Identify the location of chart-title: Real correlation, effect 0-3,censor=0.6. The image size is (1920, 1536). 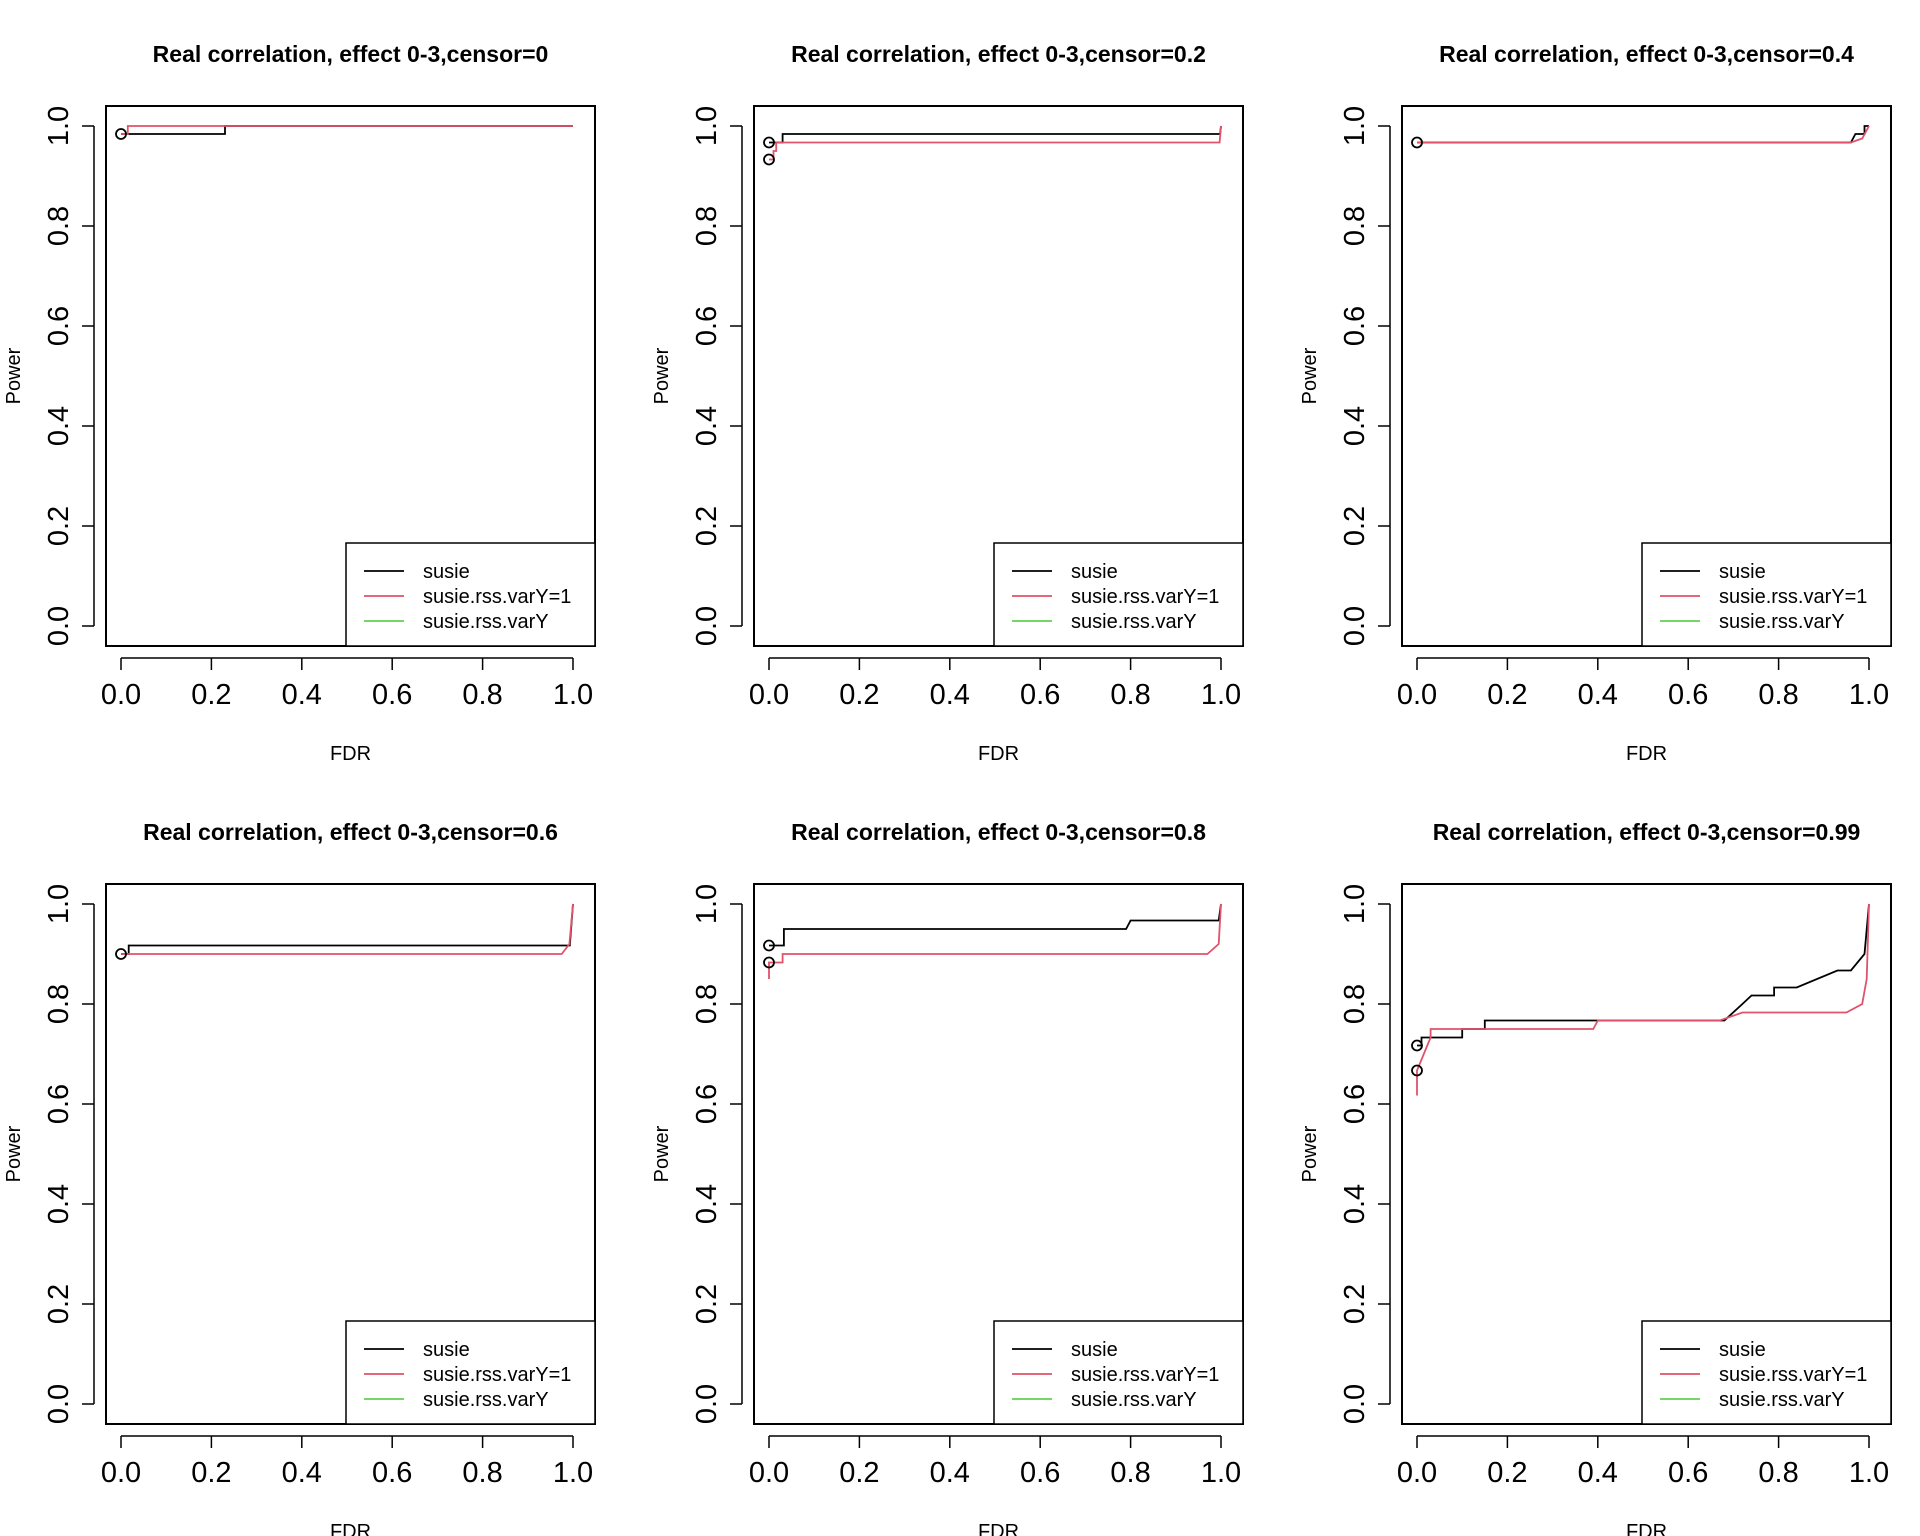
(350, 832).